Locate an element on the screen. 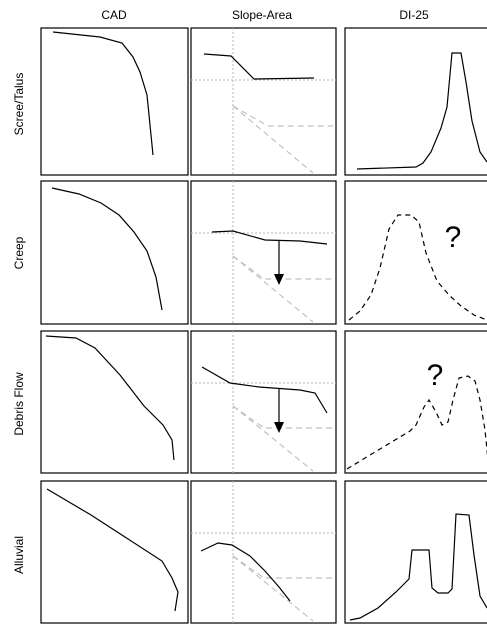  column-title-slope-area: Slope-Area is located at coordinates (262, 15).